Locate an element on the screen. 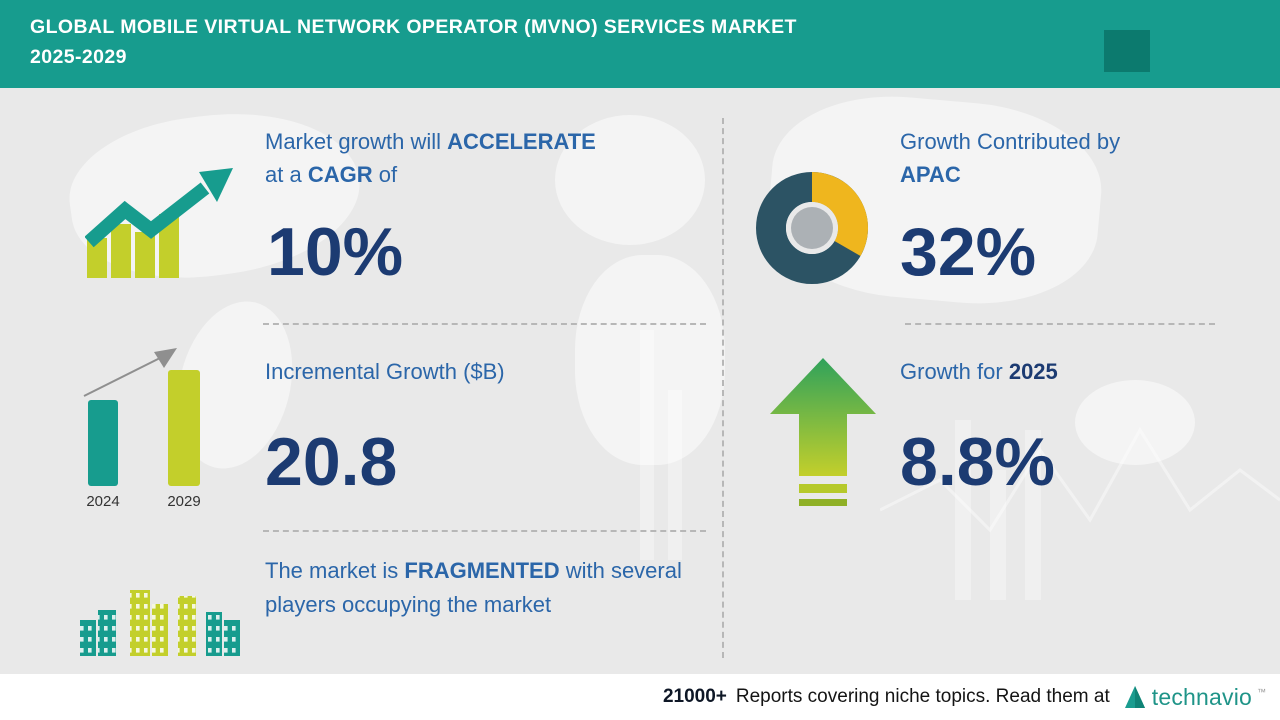  cagr-label-normal3: of is located at coordinates (385, 174).